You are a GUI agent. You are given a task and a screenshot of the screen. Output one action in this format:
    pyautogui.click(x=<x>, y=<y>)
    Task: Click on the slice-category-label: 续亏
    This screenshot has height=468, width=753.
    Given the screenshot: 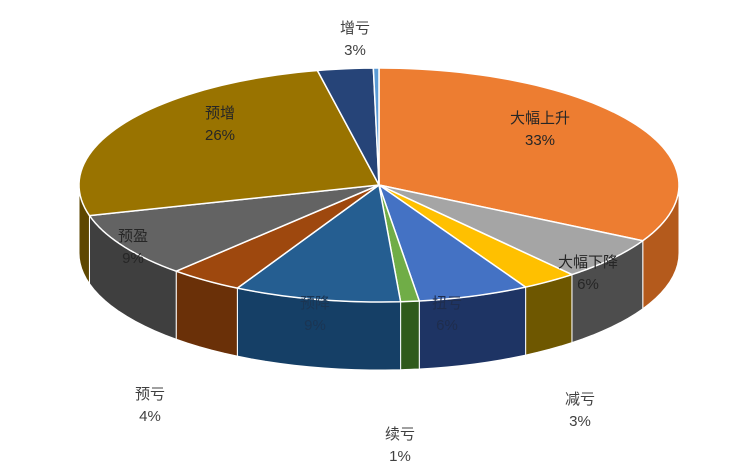 What is the action you would take?
    pyautogui.click(x=400, y=434)
    